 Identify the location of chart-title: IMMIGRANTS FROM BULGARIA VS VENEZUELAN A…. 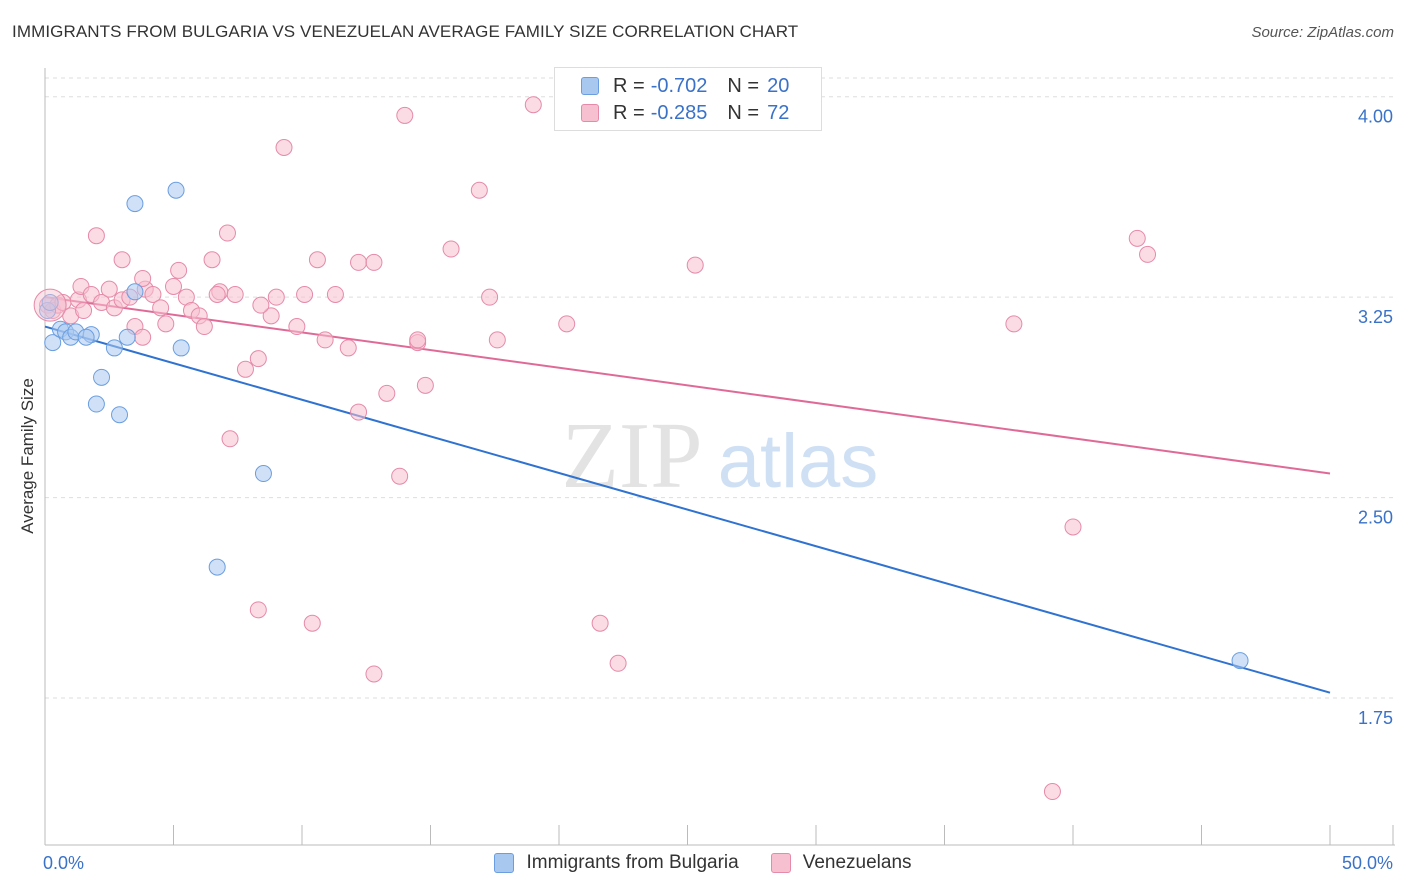
(405, 31).